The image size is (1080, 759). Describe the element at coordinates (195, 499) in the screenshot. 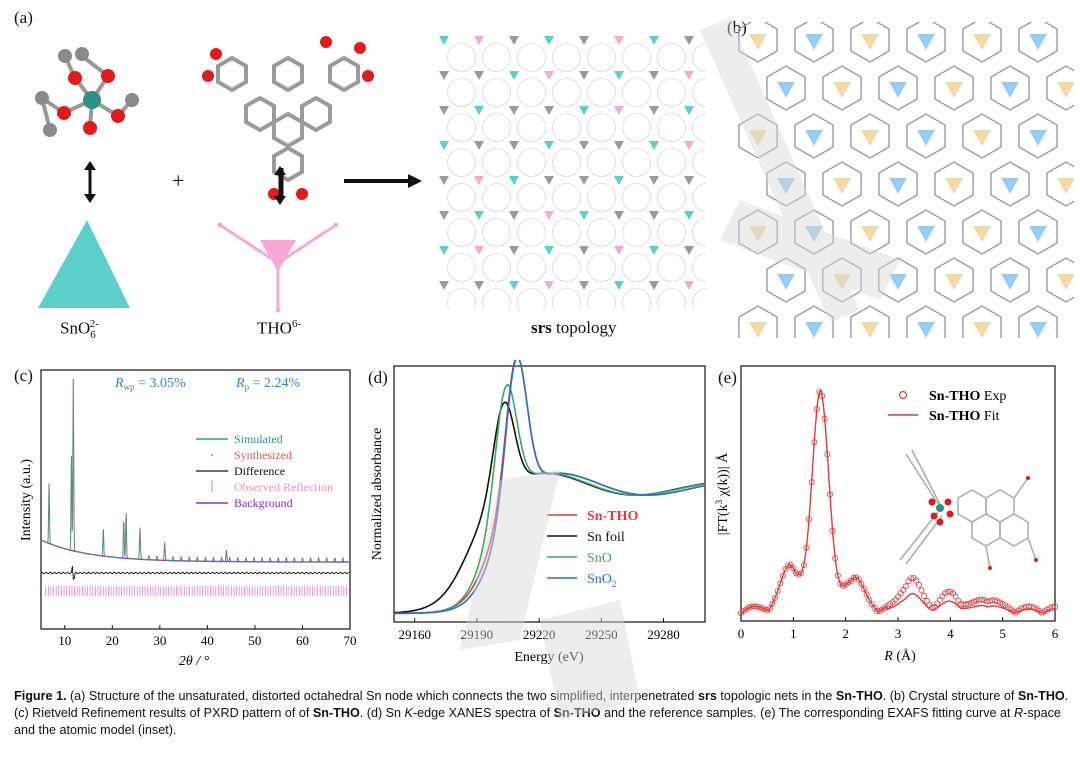

I see `pxrd-frame` at that location.